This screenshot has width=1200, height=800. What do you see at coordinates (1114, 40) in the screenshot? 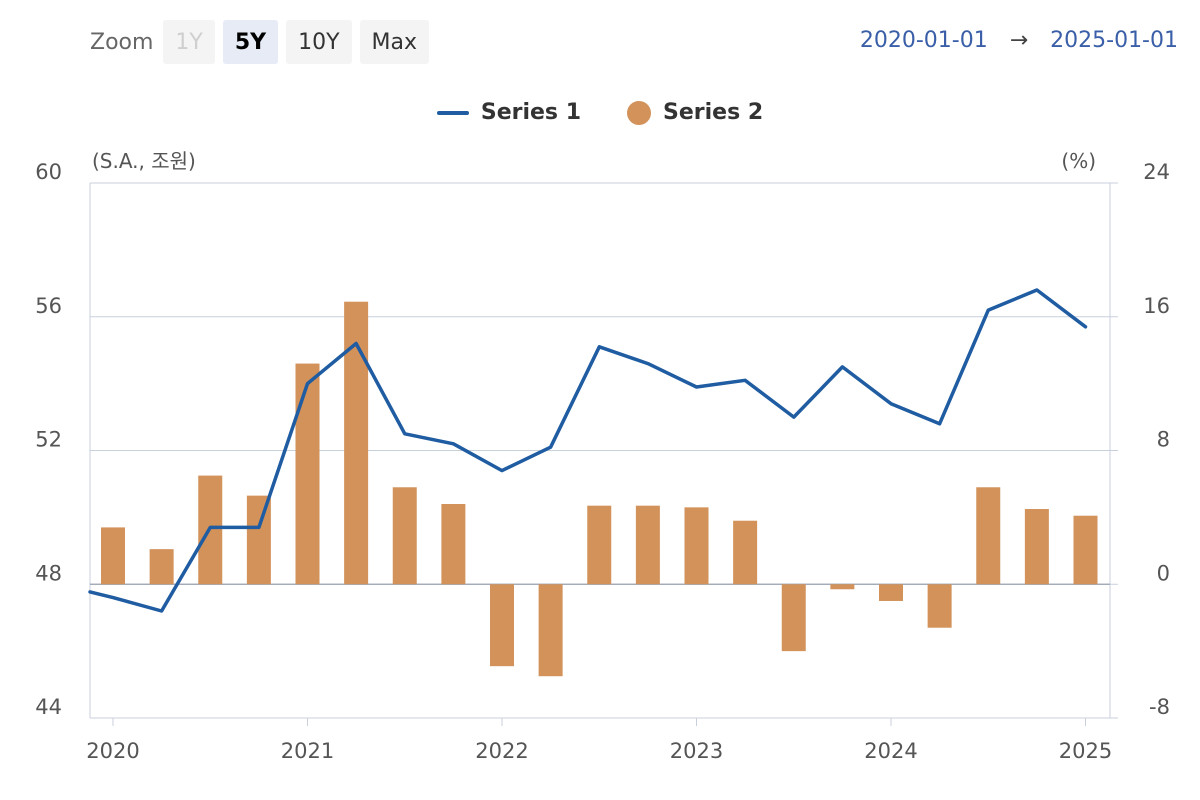
I see `range-to-input: 2025-01-01` at bounding box center [1114, 40].